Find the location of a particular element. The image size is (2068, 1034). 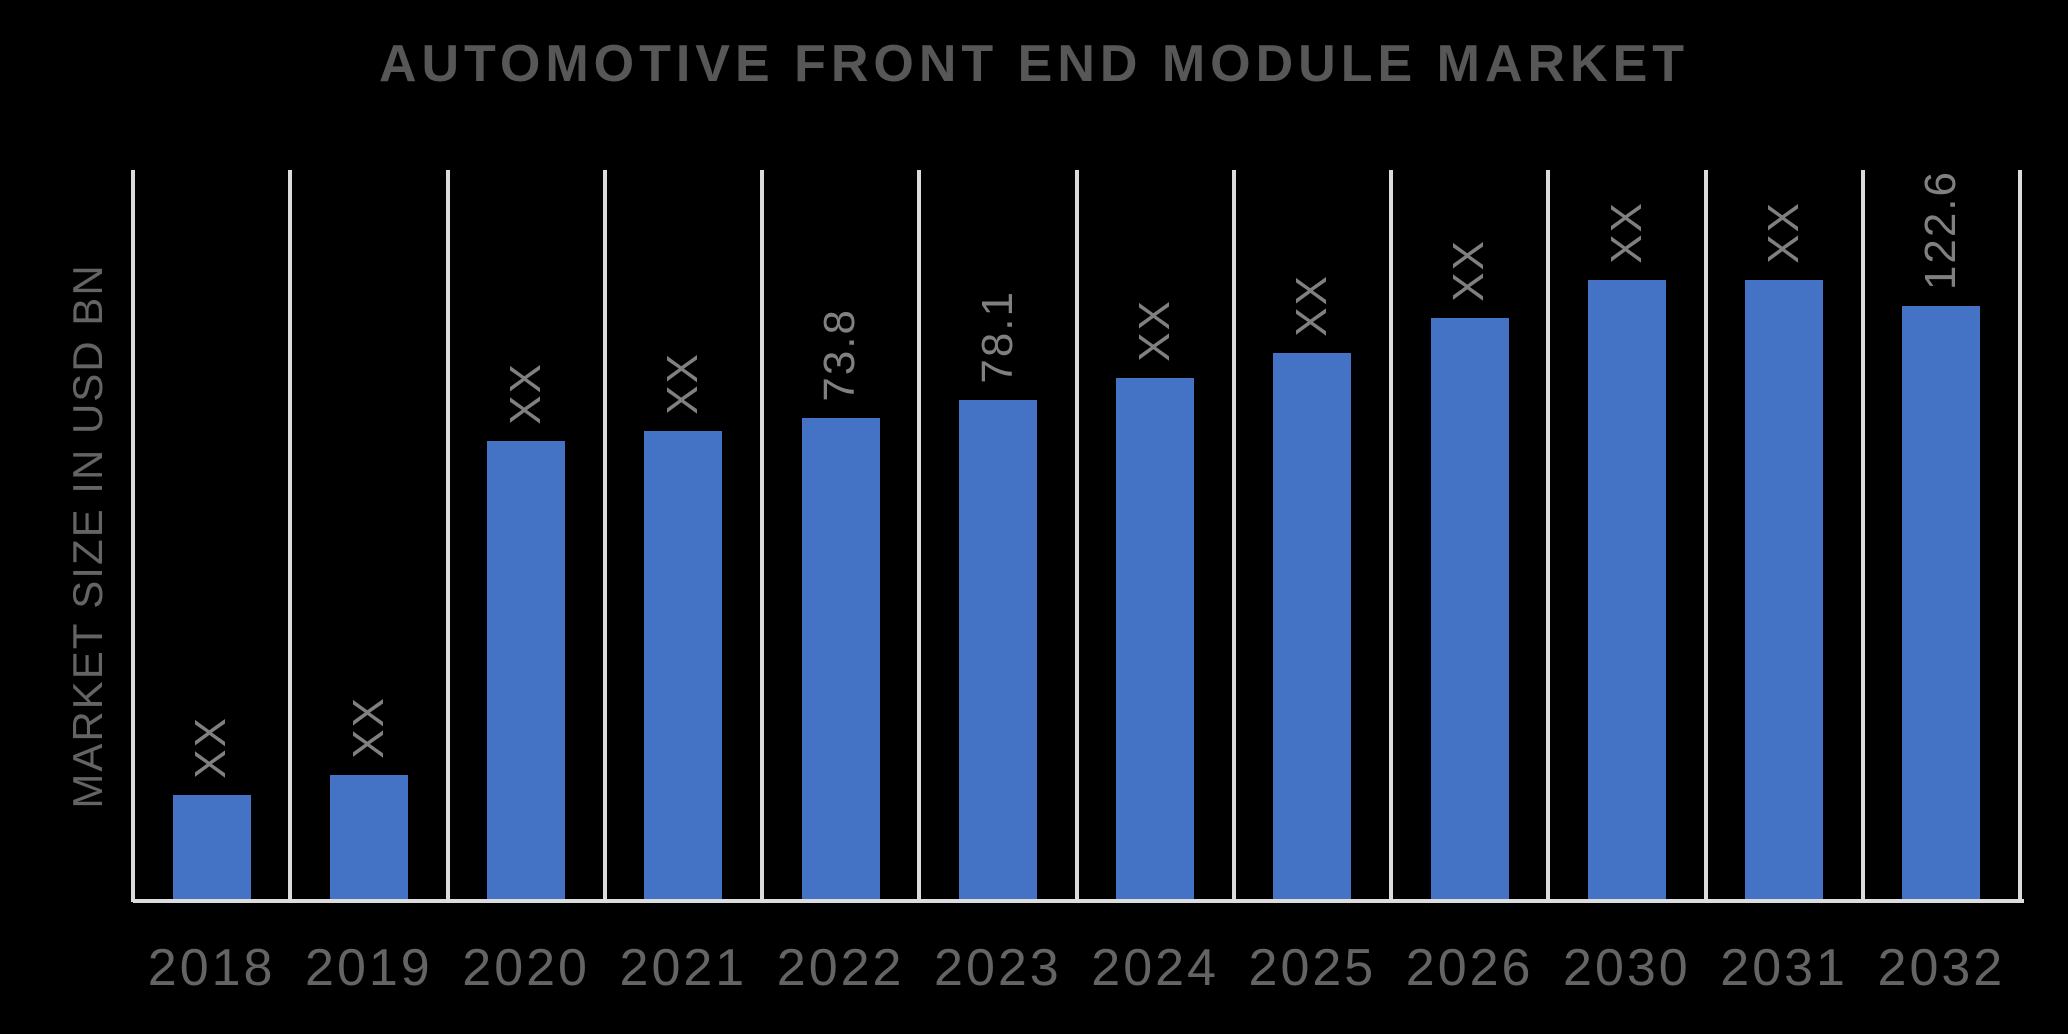

bar-2022 is located at coordinates (840, 660).